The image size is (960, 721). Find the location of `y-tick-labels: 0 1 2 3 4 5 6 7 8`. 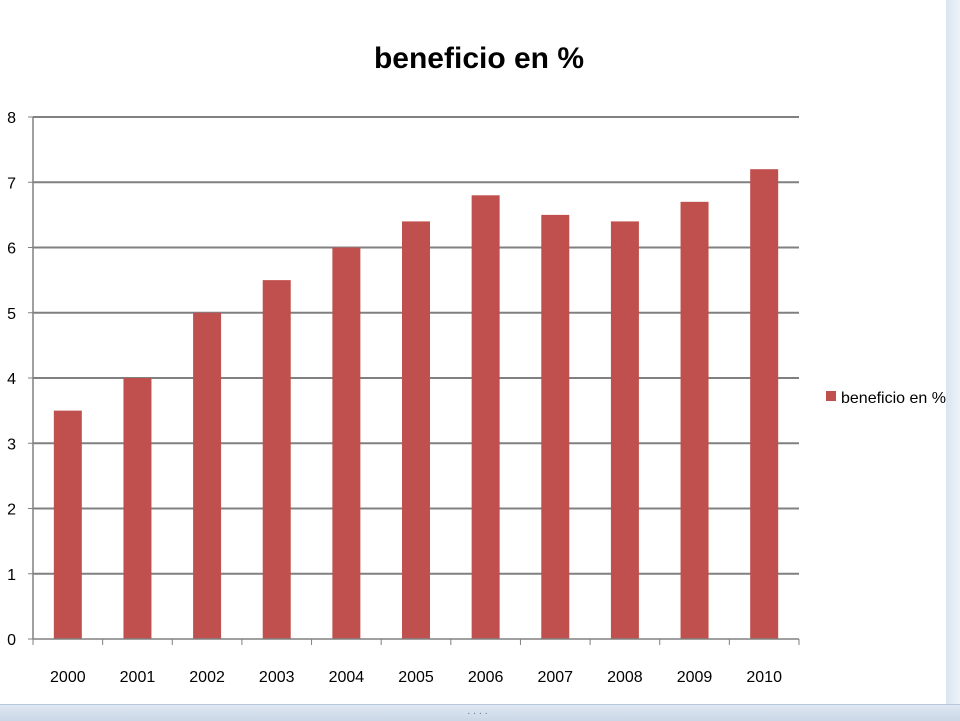

y-tick-labels: 0 1 2 3 4 5 6 7 8 is located at coordinates (11, 379).